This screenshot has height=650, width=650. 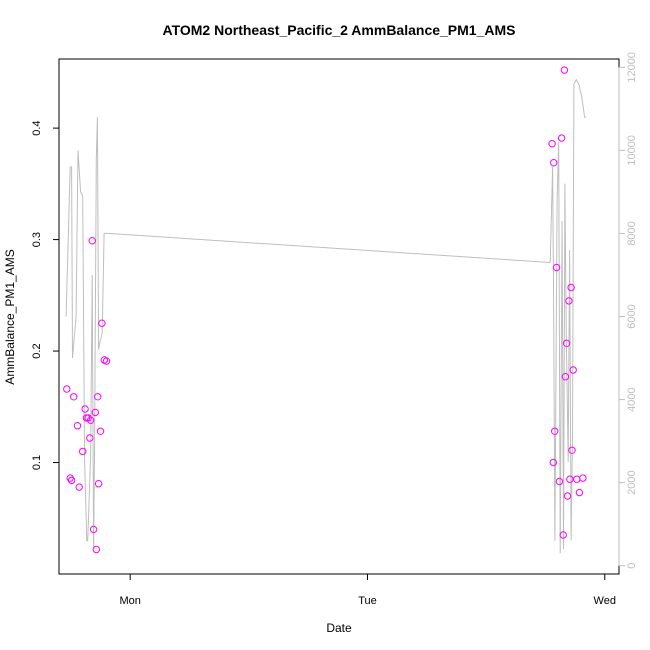 What do you see at coordinates (37, 127) in the screenshot?
I see `y-tick-label: 0.4` at bounding box center [37, 127].